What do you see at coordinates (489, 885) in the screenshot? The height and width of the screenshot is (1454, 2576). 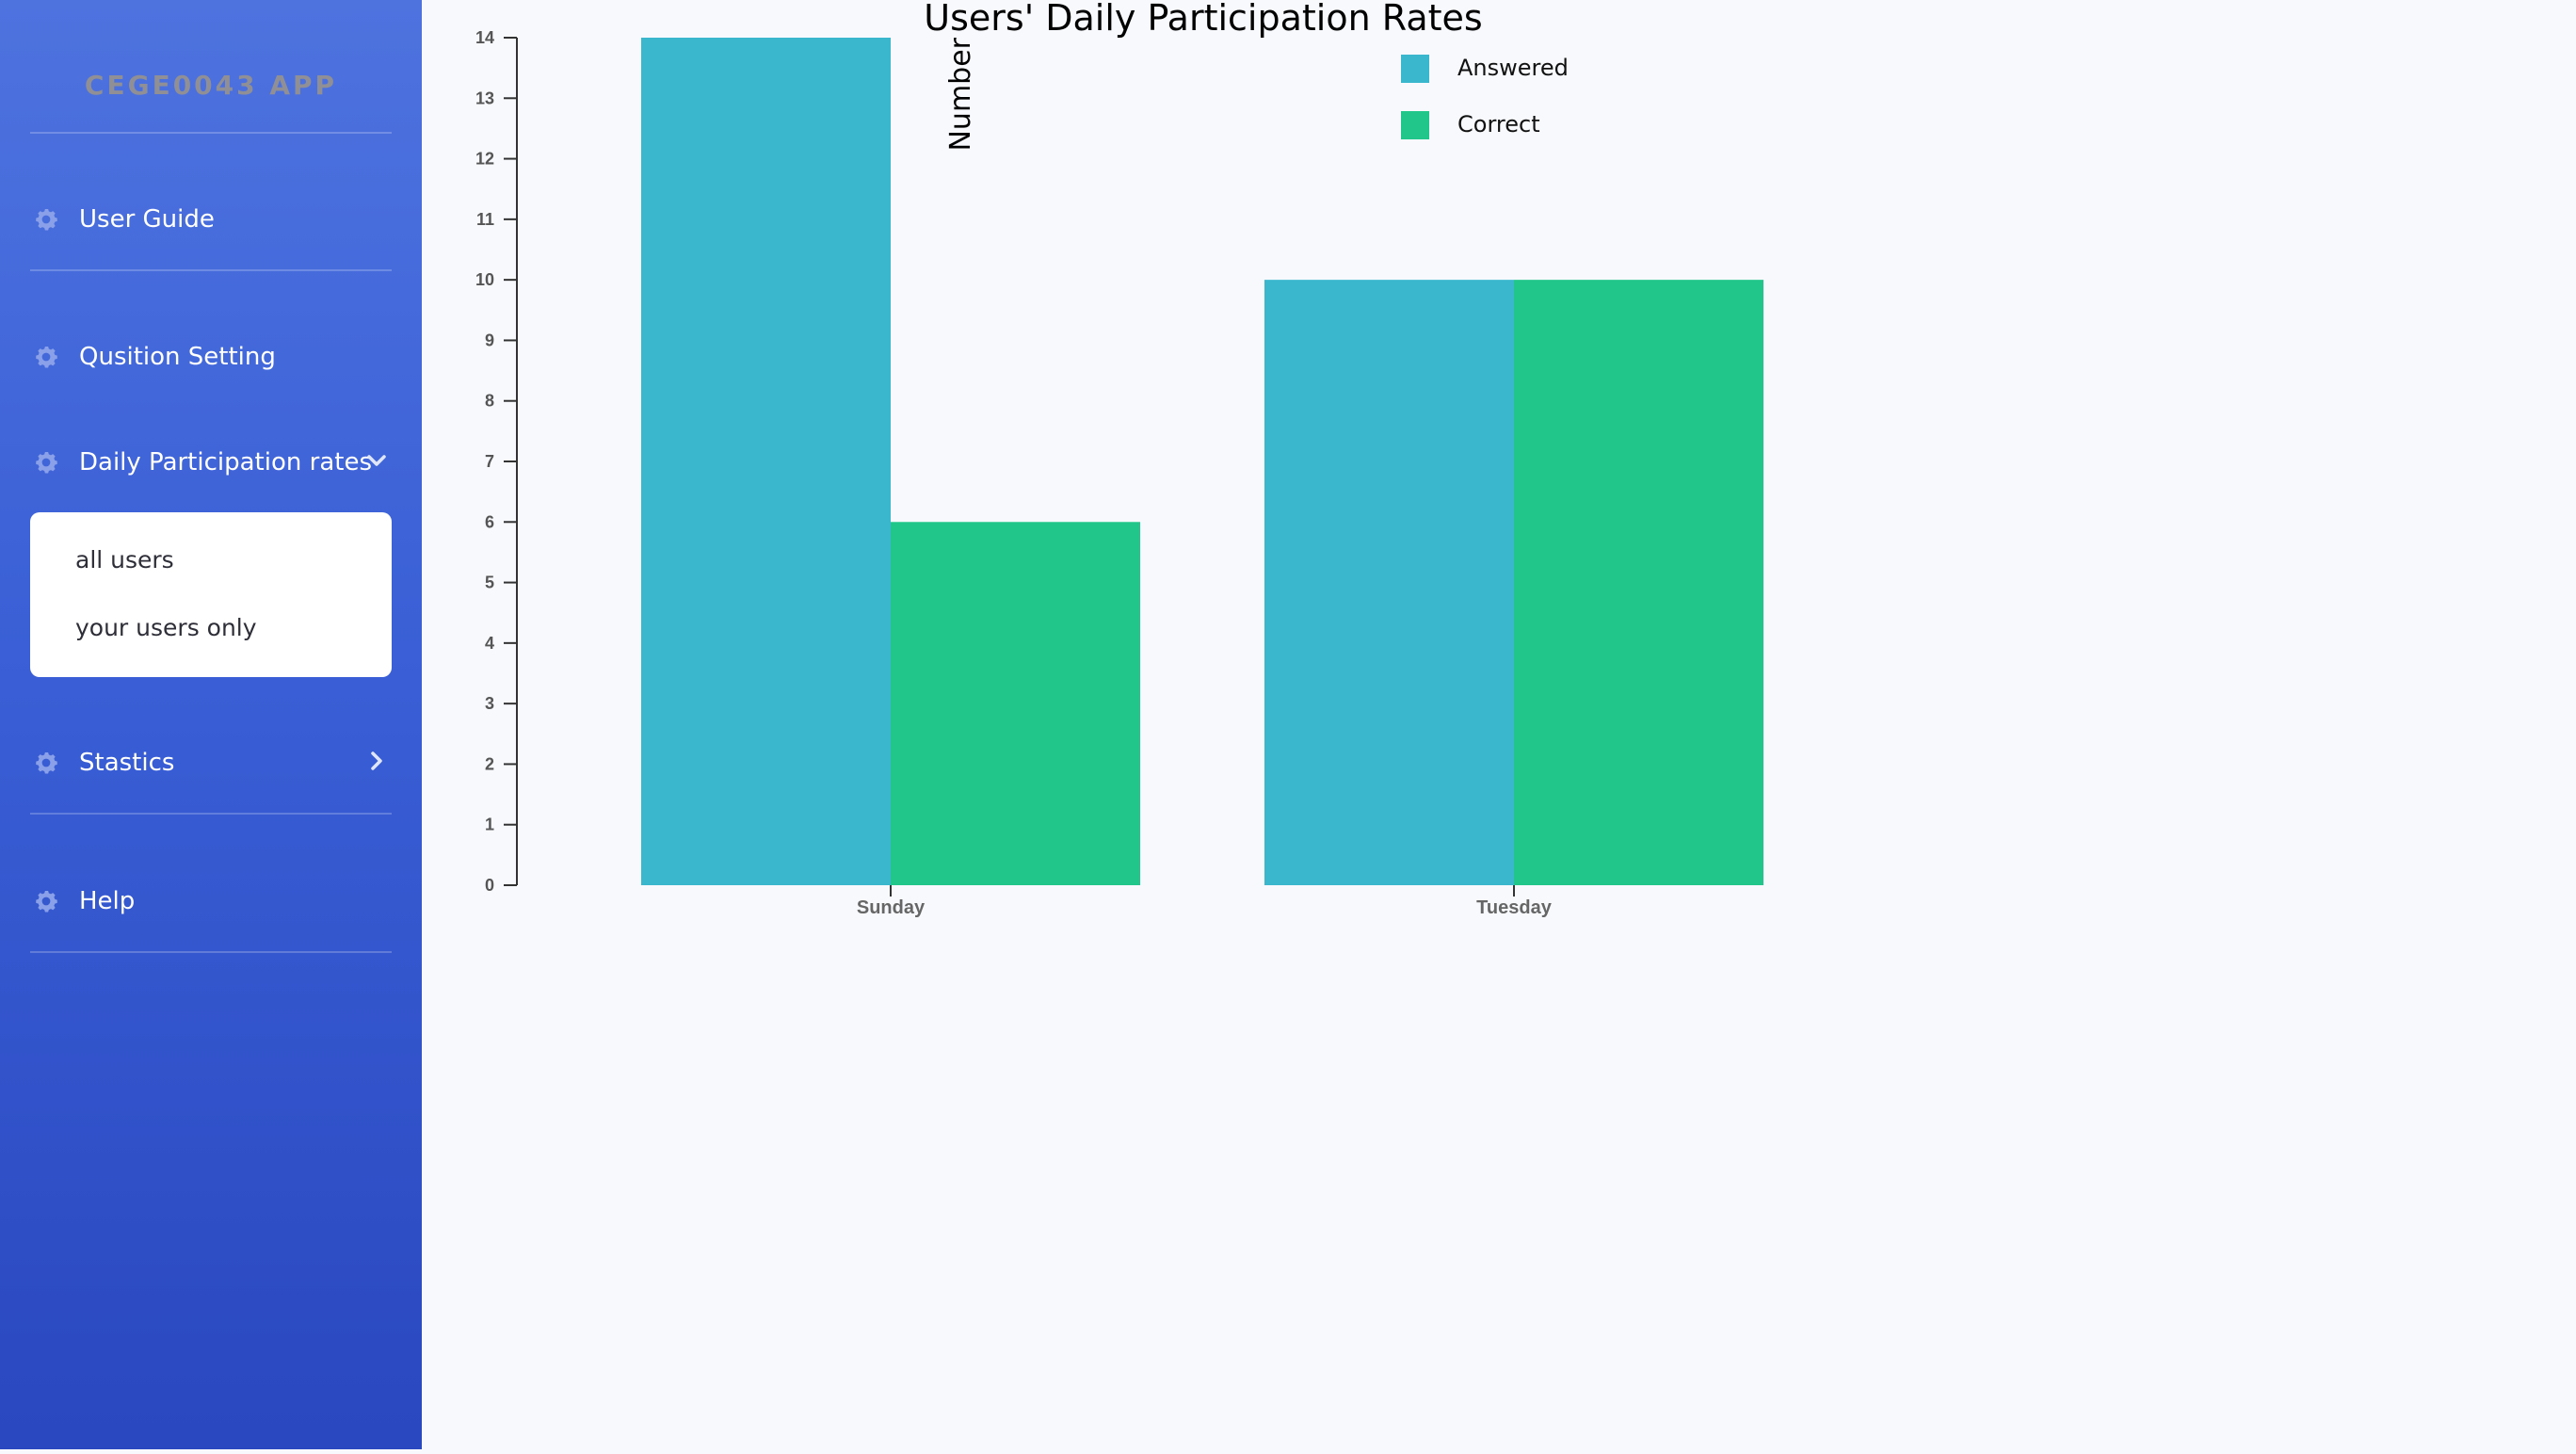 I see `y-tick-label: 0` at bounding box center [489, 885].